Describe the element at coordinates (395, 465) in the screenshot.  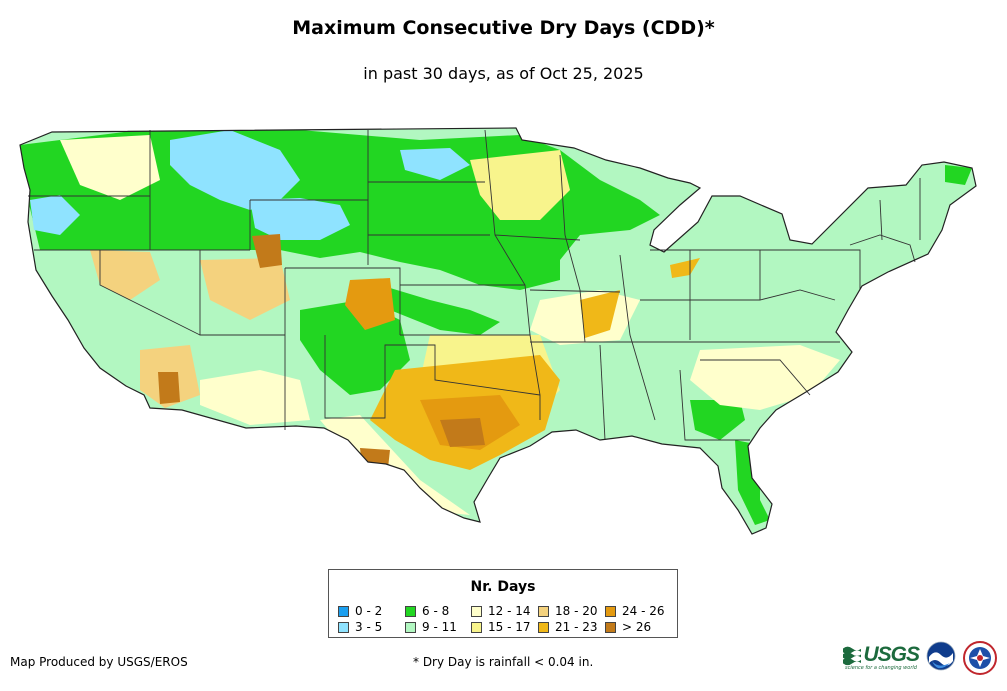
I see `region-12-14-texas-west` at that location.